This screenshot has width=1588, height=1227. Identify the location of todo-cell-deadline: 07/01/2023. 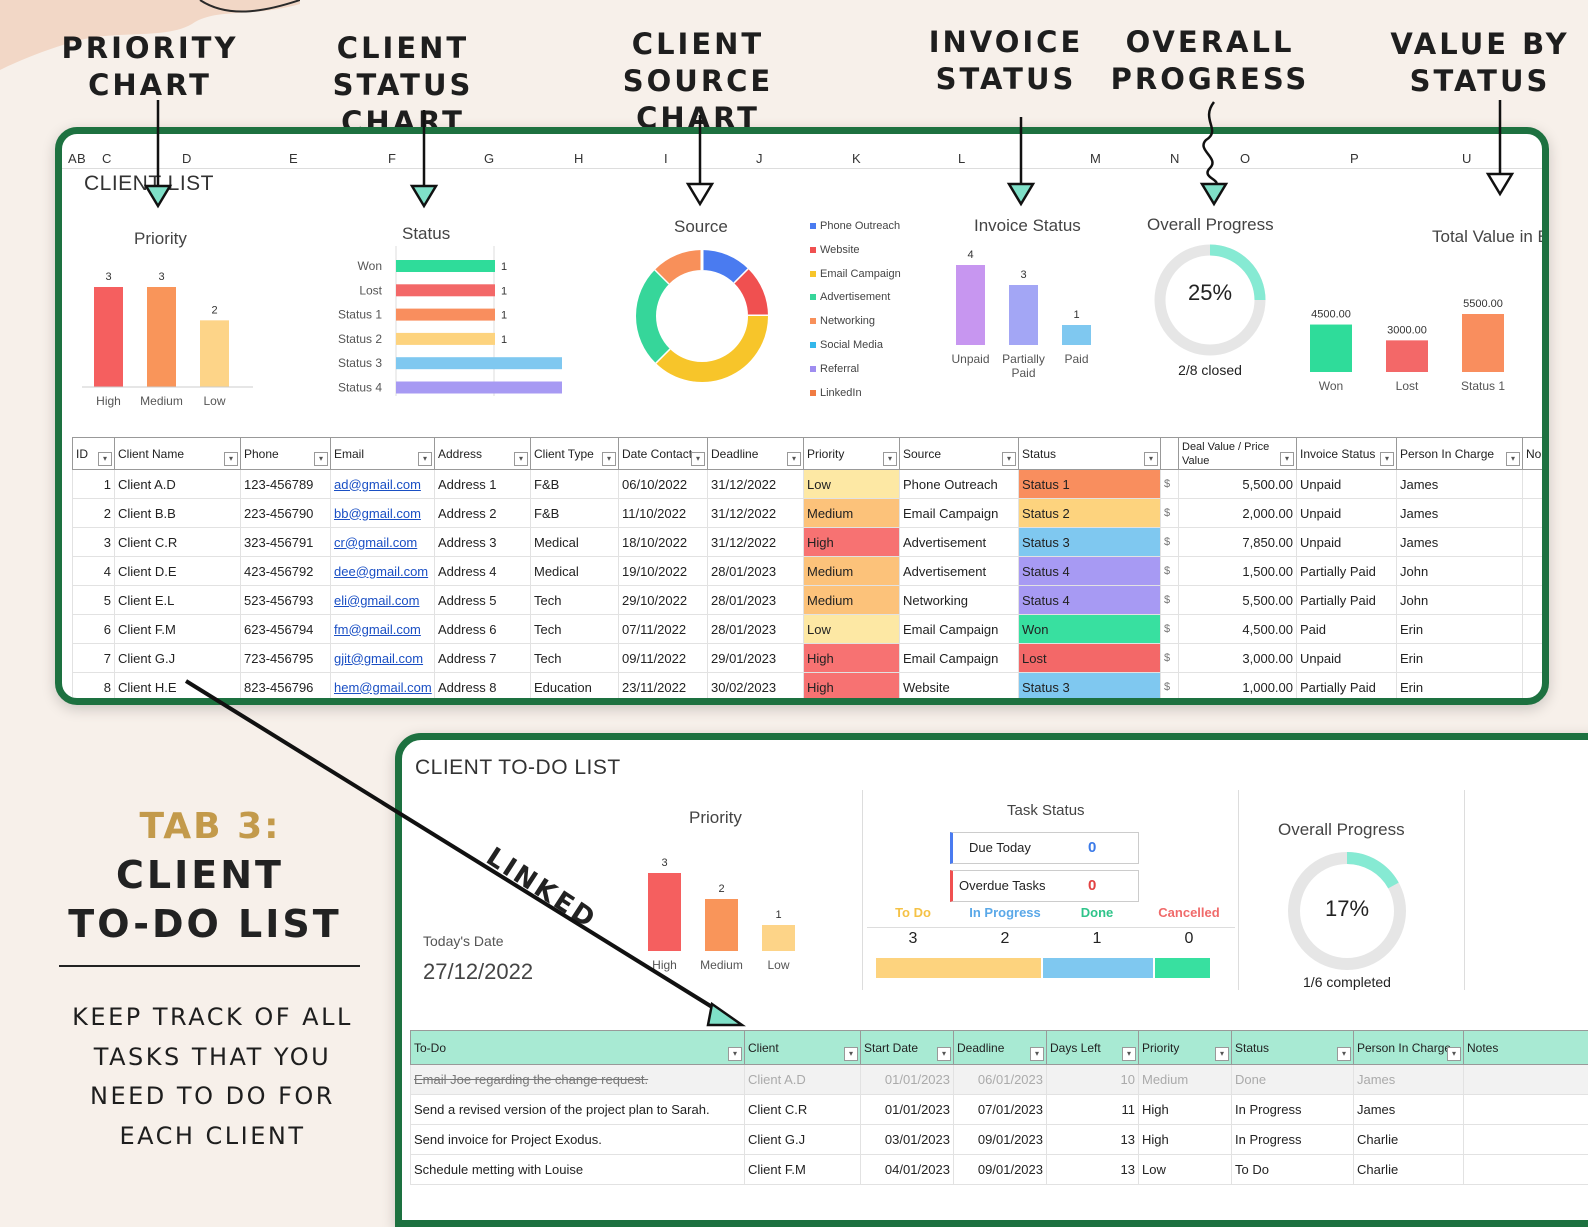
(1000, 1110).